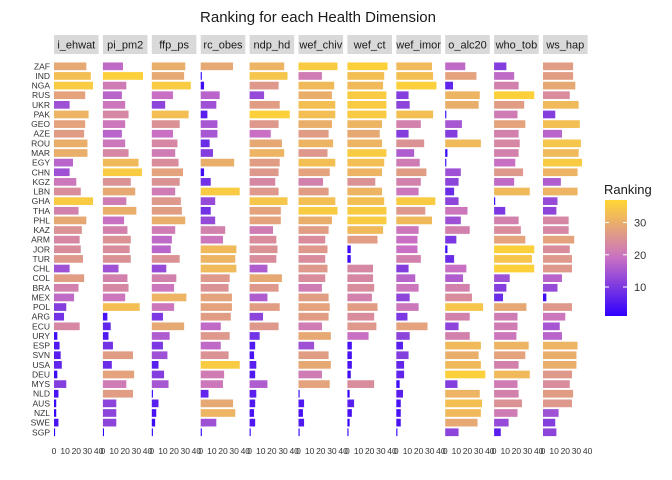 This screenshot has height=480, width=672. I want to click on y-tick-label: NGA, so click(41, 86).